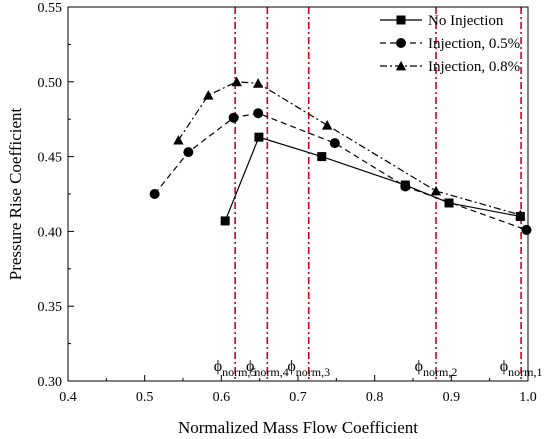 The height and width of the screenshot is (439, 546). I want to click on y-tick-label: 0.45, so click(50, 158).